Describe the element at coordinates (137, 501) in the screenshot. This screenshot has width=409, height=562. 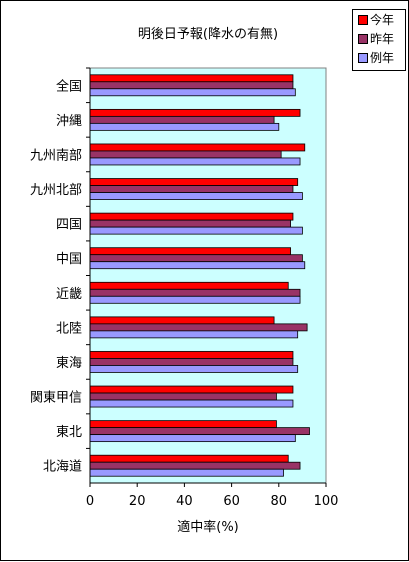
I see `x-tick-label: 20` at that location.